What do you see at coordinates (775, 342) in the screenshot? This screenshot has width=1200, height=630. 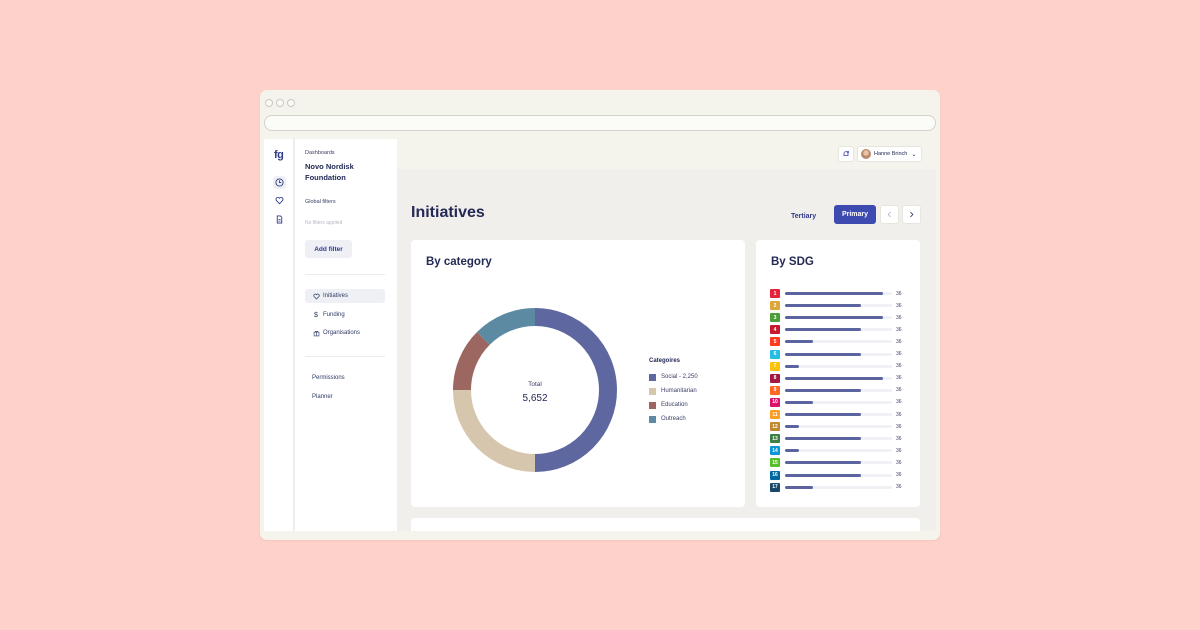 I see `sdg-number-badge: 5` at bounding box center [775, 342].